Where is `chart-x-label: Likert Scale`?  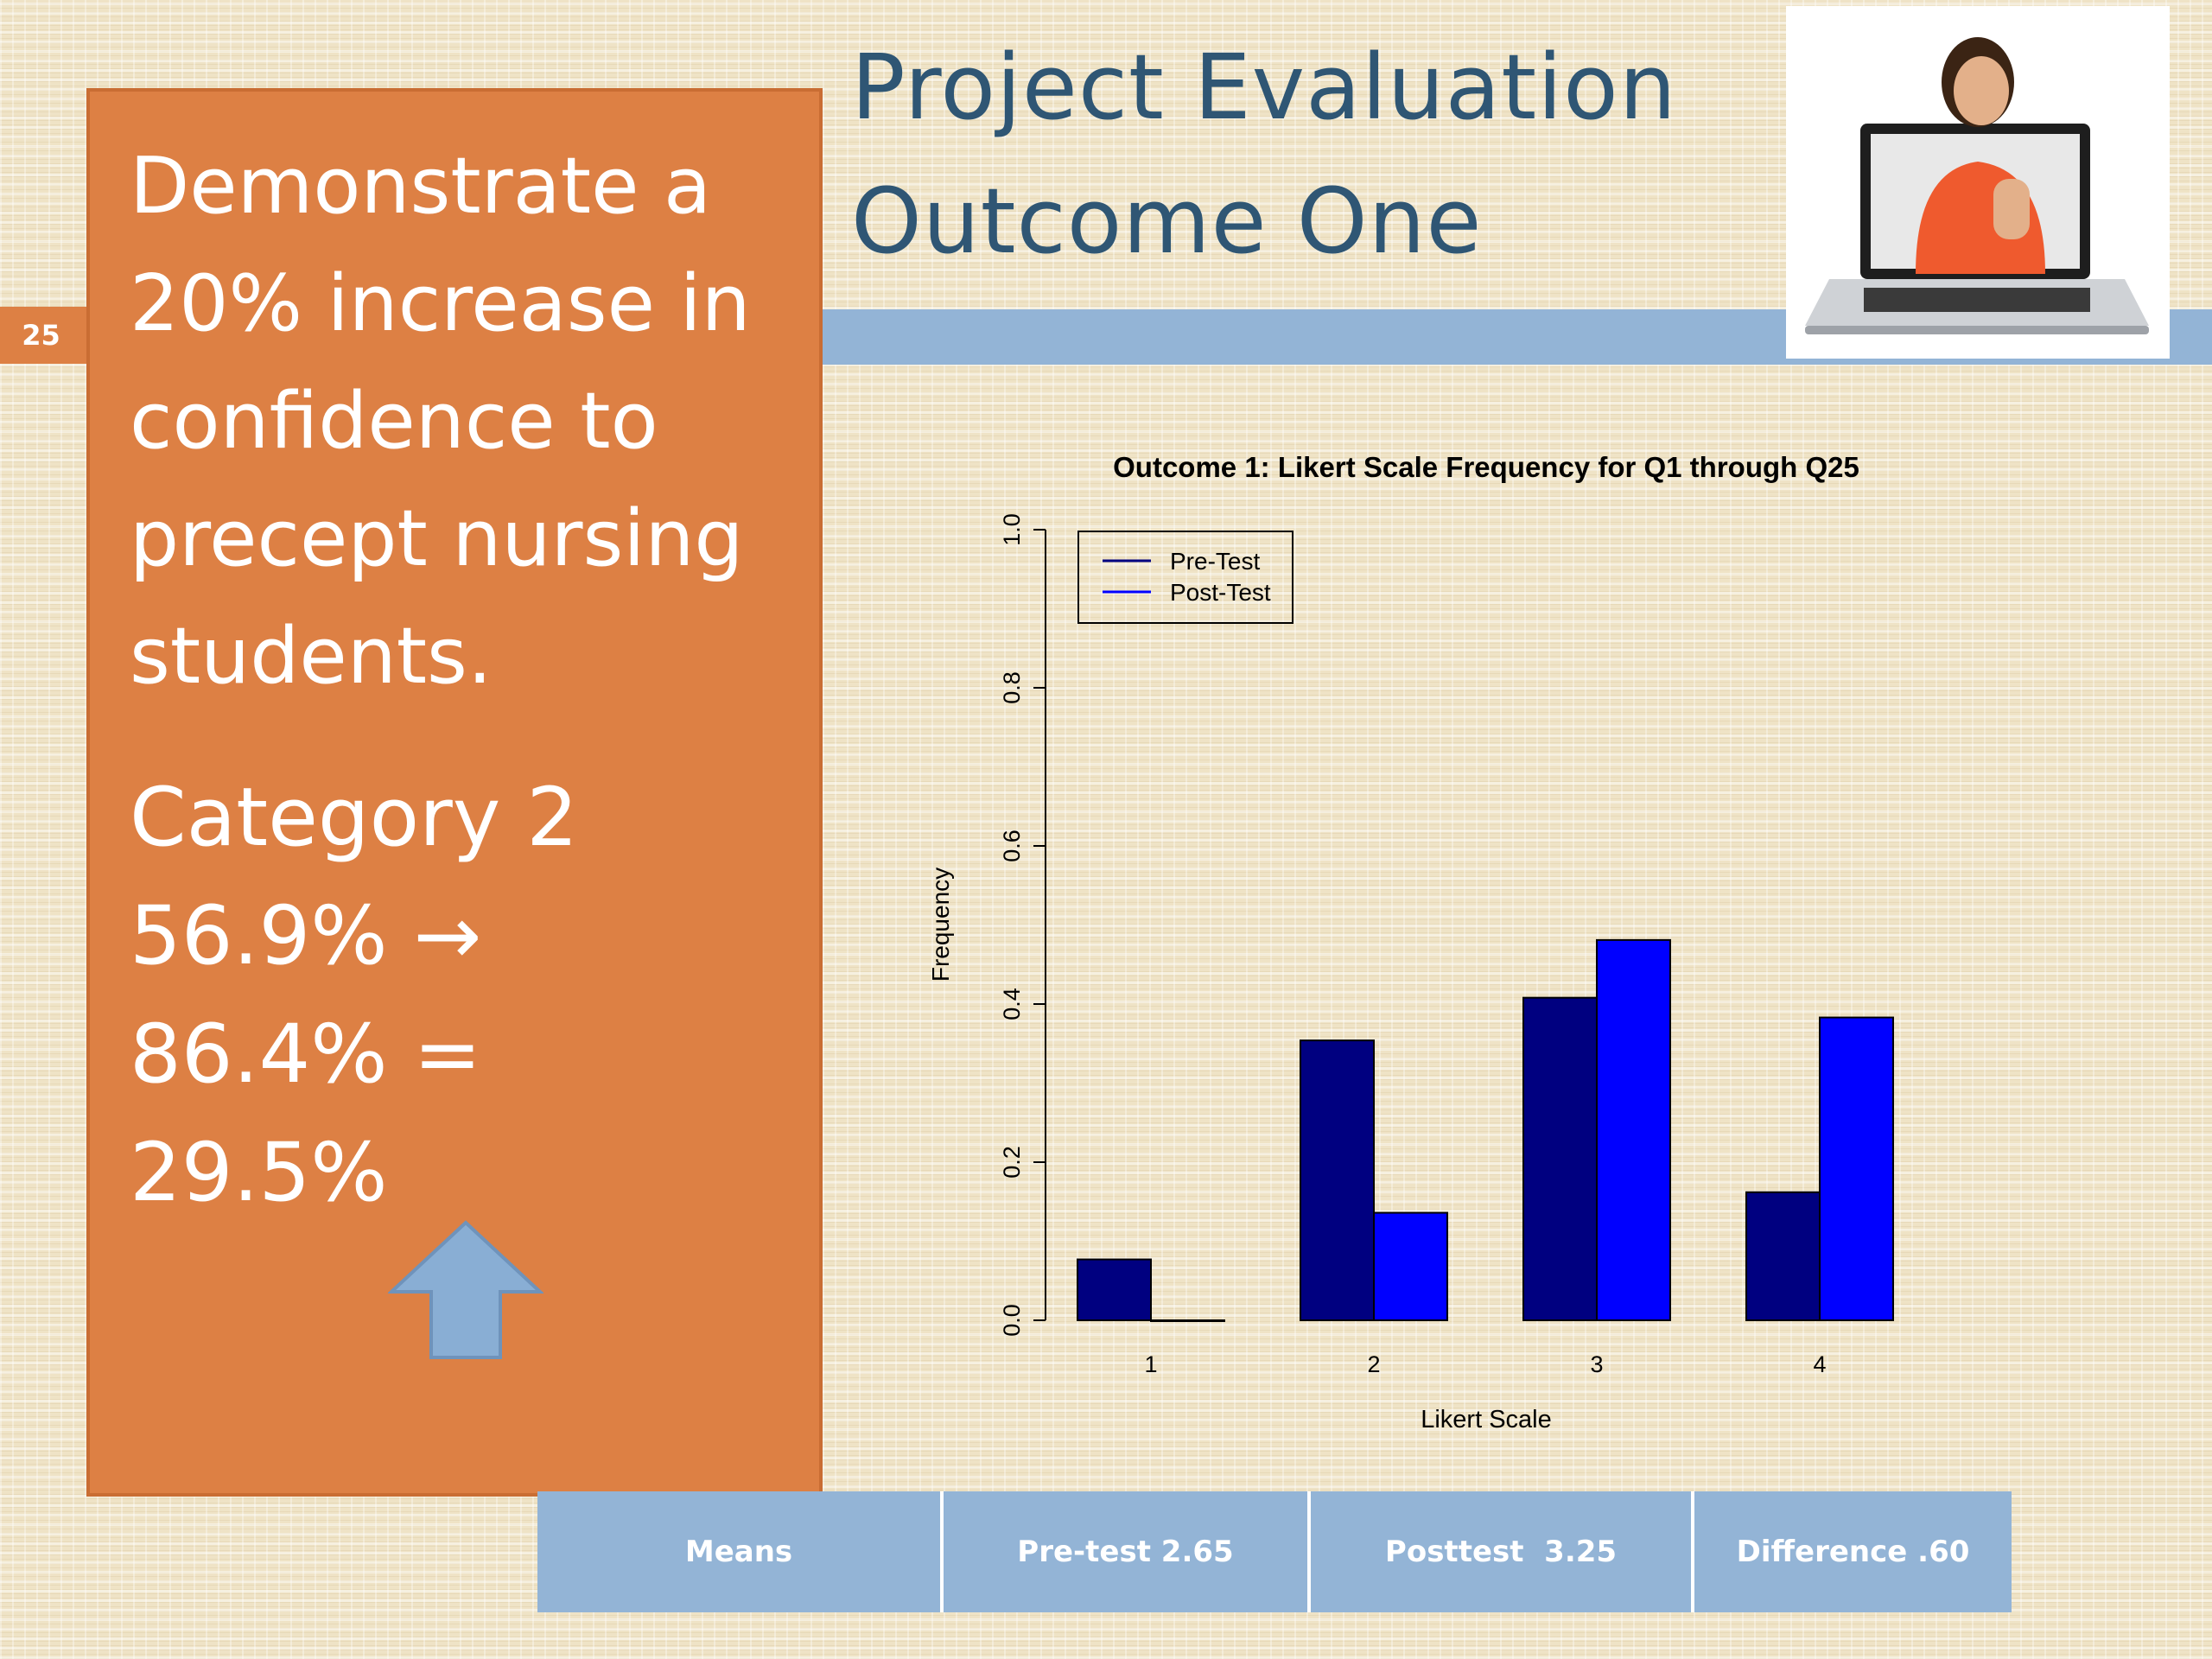 chart-x-label: Likert Scale is located at coordinates (1486, 1419).